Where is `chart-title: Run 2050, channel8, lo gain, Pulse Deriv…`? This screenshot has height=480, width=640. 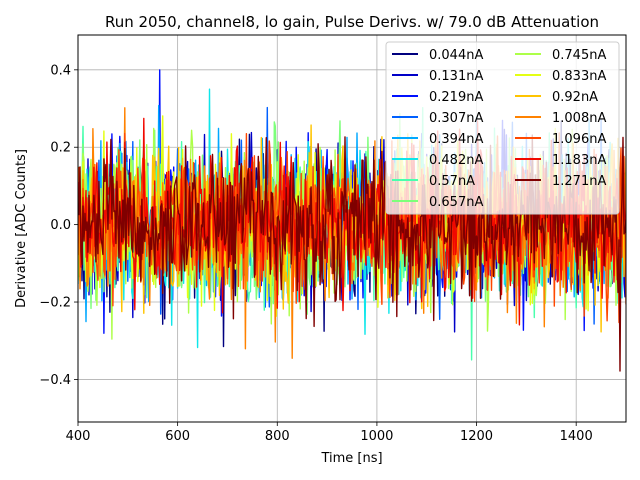
chart-title: Run 2050, channel8, lo gain, Pulse Deriv… is located at coordinates (352, 22).